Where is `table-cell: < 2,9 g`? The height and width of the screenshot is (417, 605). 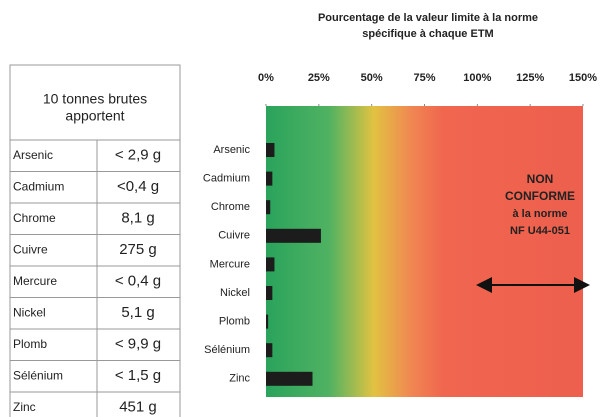 table-cell: < 2,9 g is located at coordinates (138, 155).